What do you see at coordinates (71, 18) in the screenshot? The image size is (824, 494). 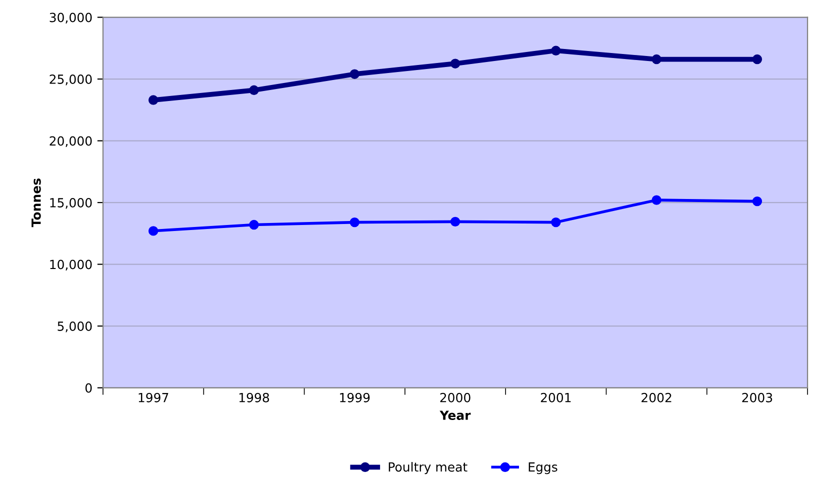 I see `y-tick-label: 30,000` at bounding box center [71, 18].